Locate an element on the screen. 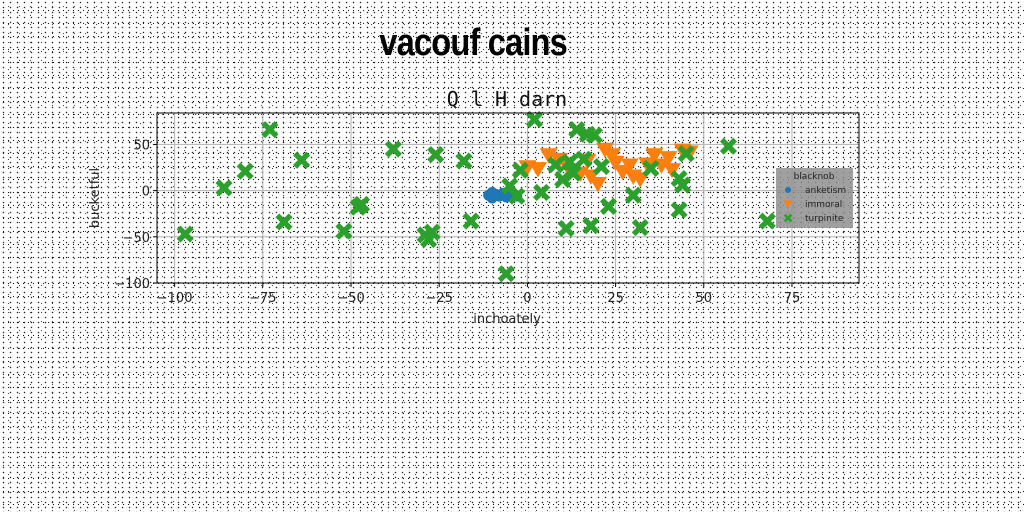 The width and height of the screenshot is (1024, 512). x-tick-label: 50 is located at coordinates (704, 298).